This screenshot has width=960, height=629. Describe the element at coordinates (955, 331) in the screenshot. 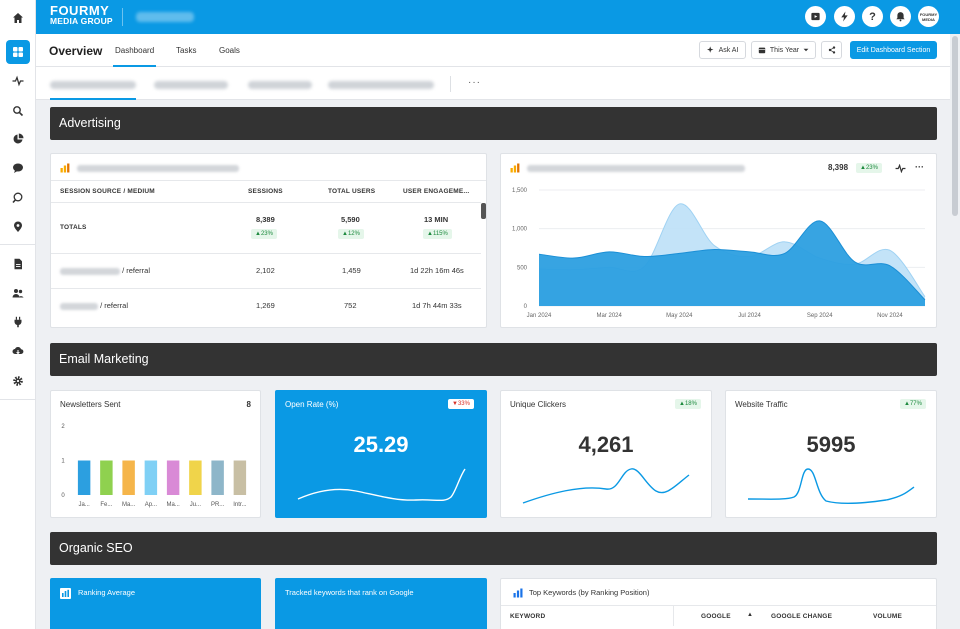

I see `page-scrollbar` at that location.